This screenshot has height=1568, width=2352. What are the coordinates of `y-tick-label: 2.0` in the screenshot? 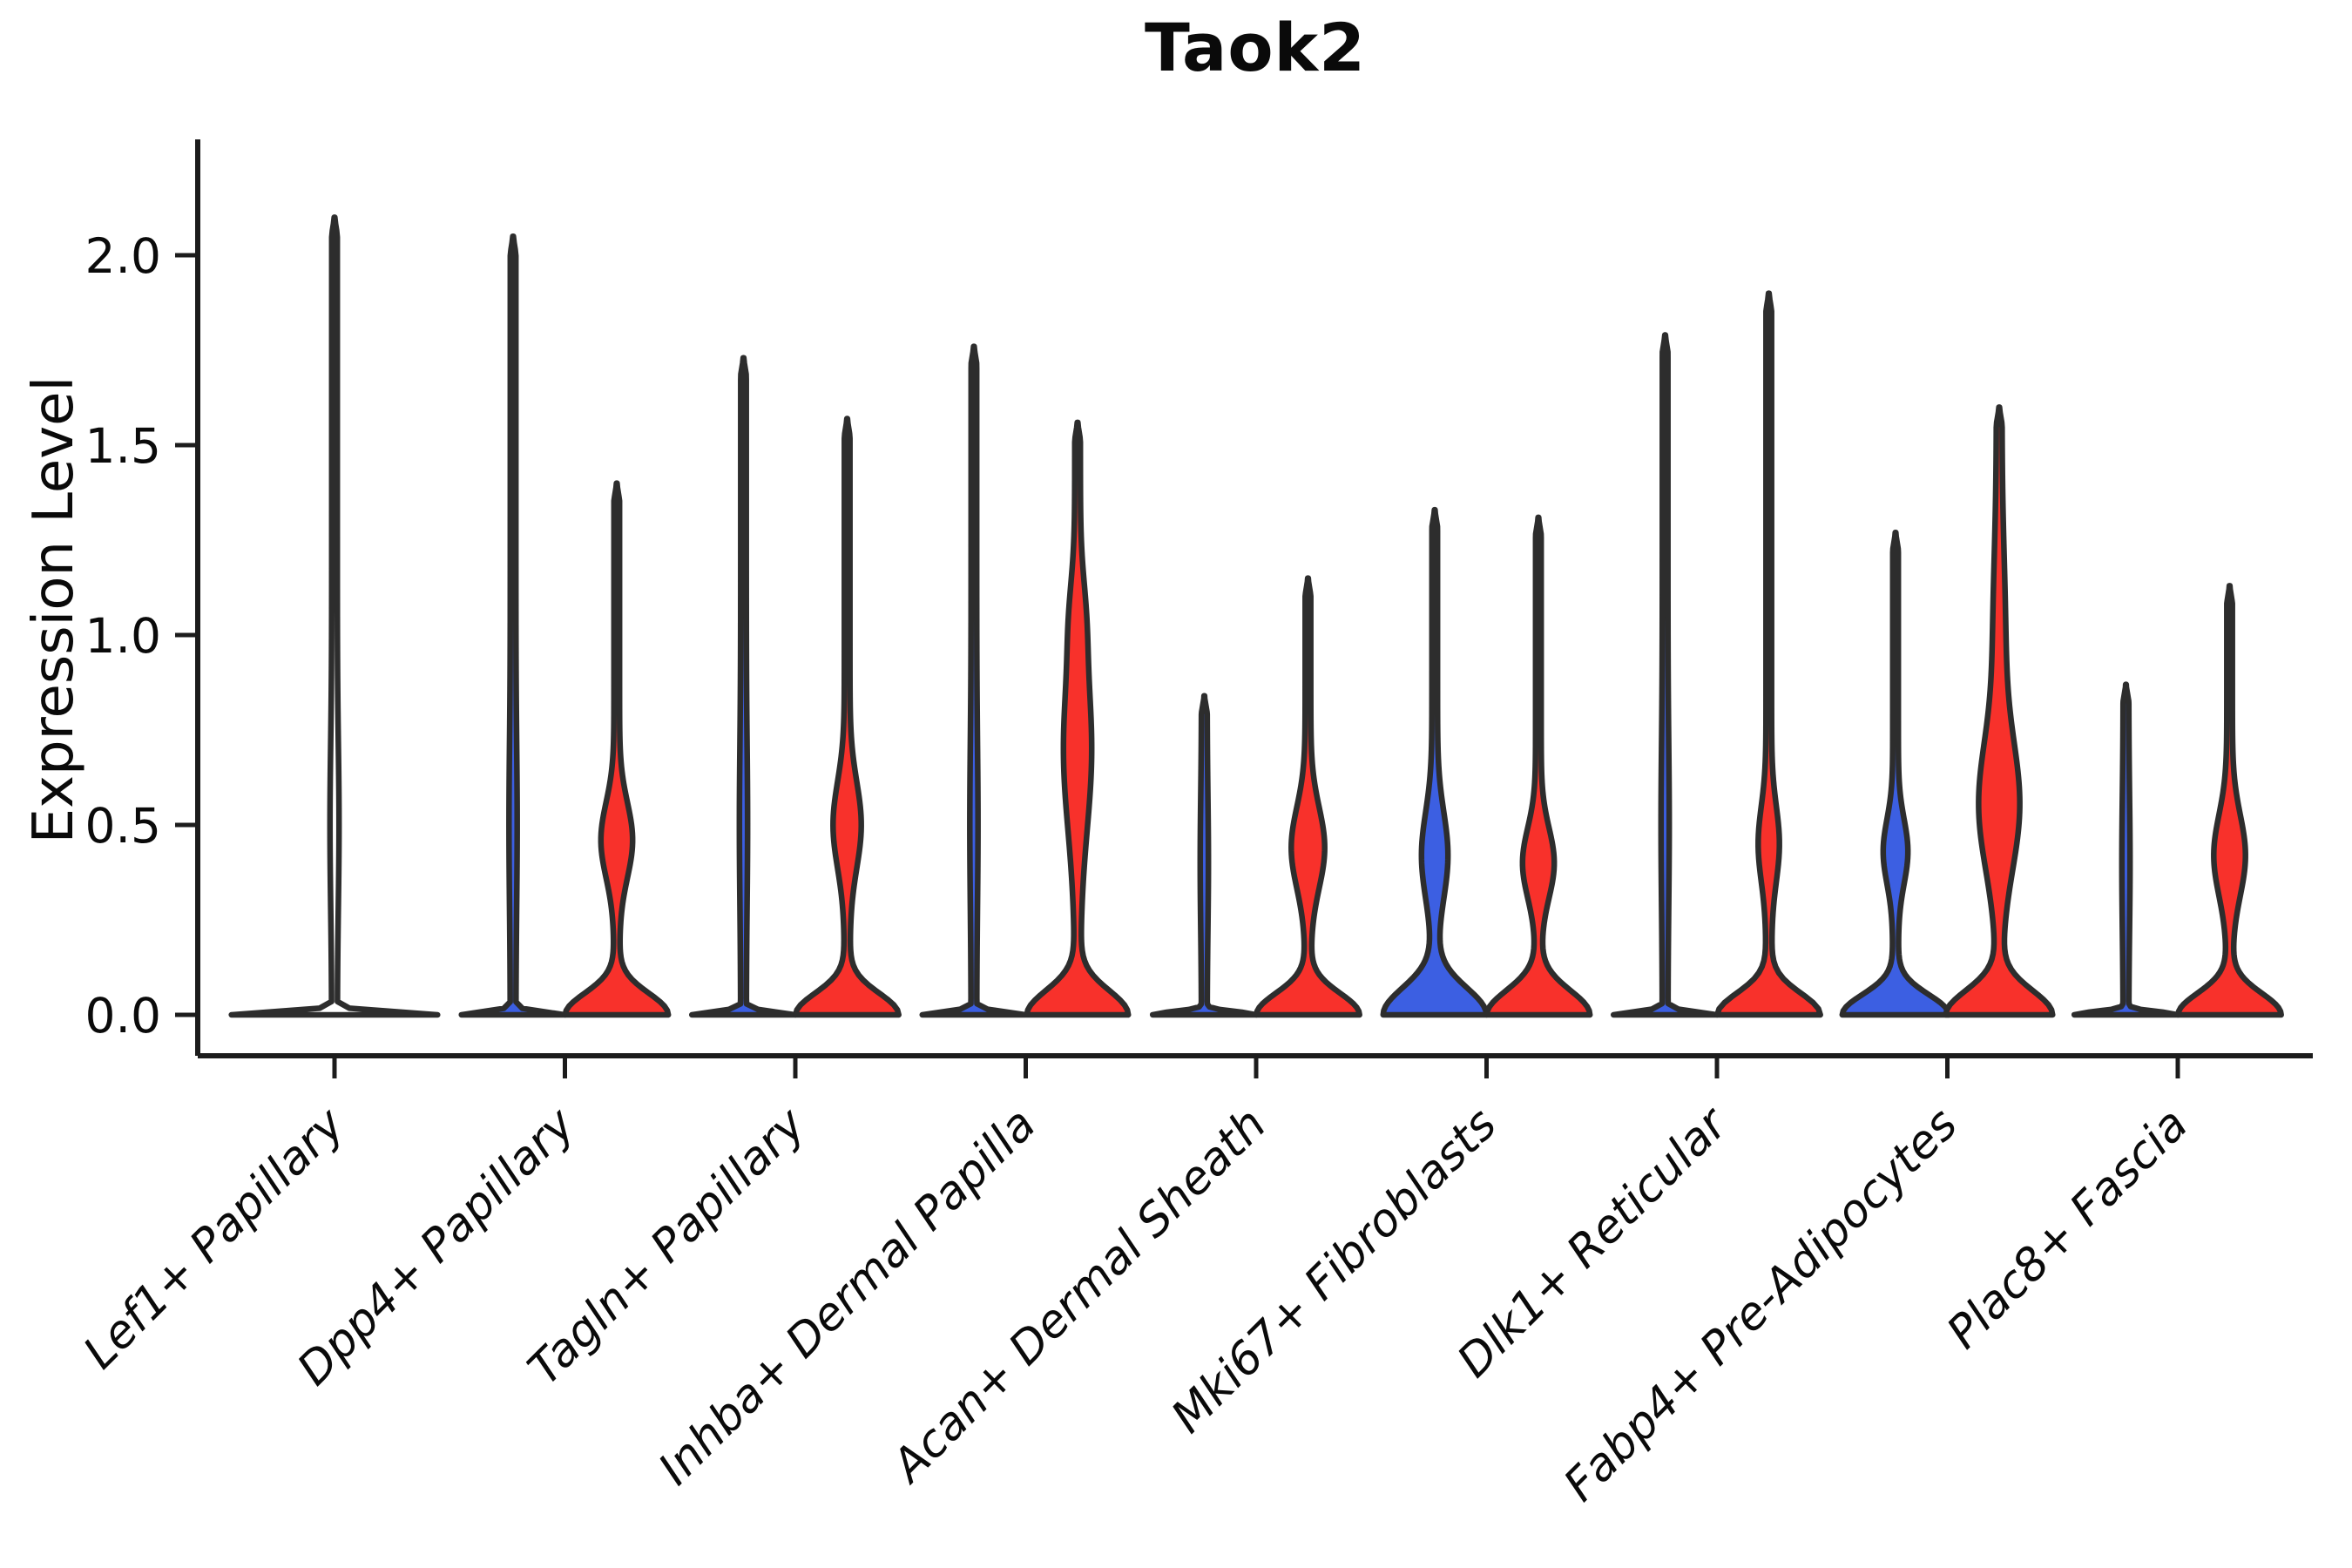 It's located at (123, 256).